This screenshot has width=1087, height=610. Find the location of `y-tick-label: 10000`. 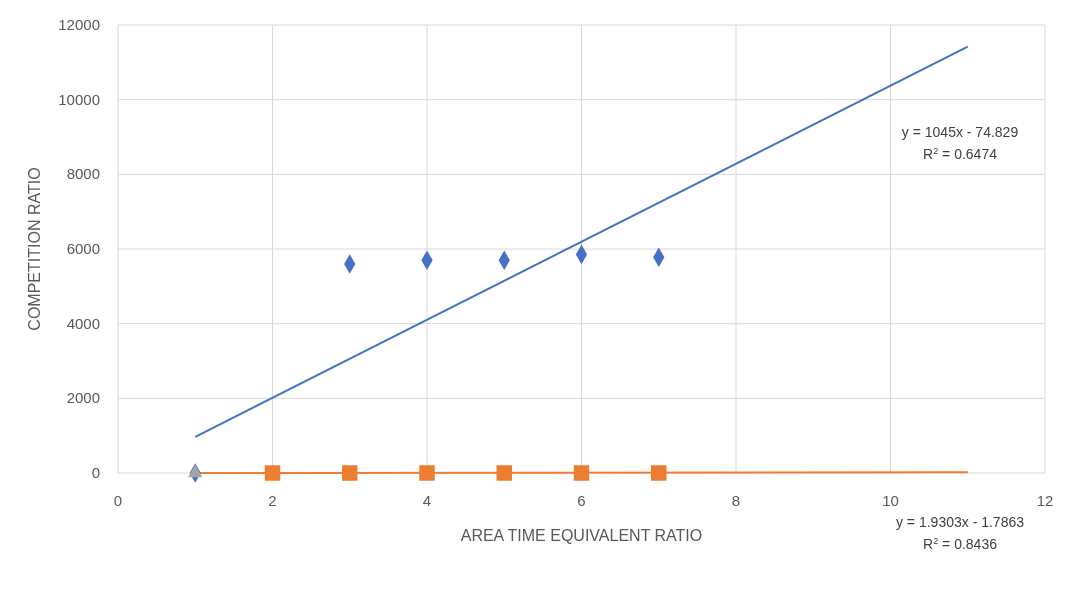

y-tick-label: 10000 is located at coordinates (79, 99).